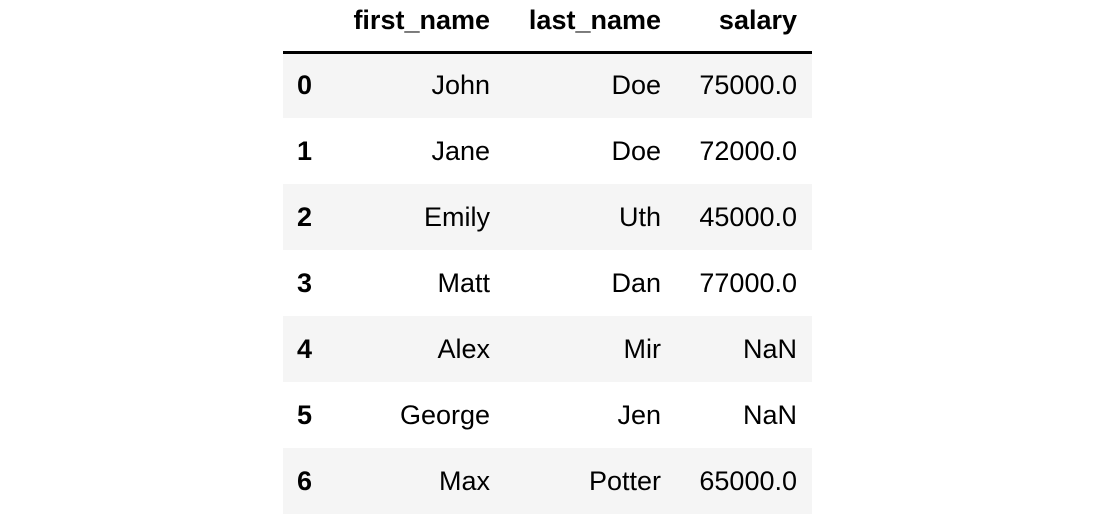 This screenshot has width=1118, height=520. What do you see at coordinates (305, 480) in the screenshot?
I see `row-index: 6` at bounding box center [305, 480].